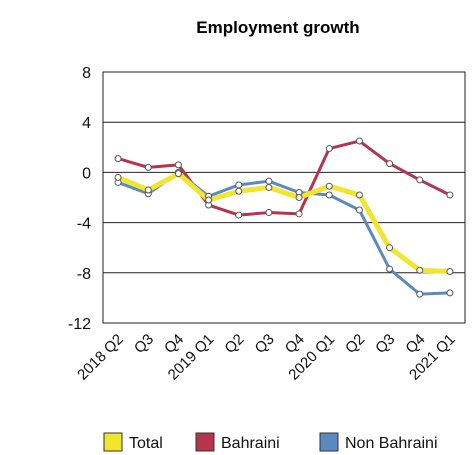 The width and height of the screenshot is (475, 455). Describe the element at coordinates (284, 178) in the screenshot. I see `series-line-bahraini` at that location.